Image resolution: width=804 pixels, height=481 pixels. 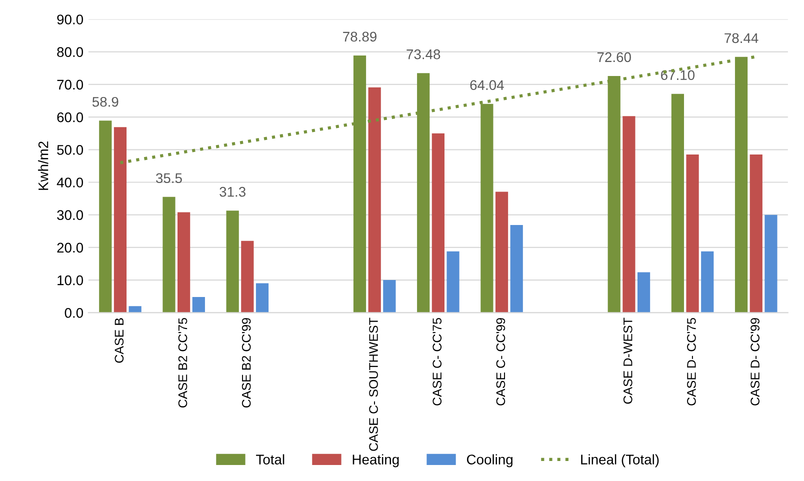 I want to click on data-label: 35.5, so click(x=169, y=178).